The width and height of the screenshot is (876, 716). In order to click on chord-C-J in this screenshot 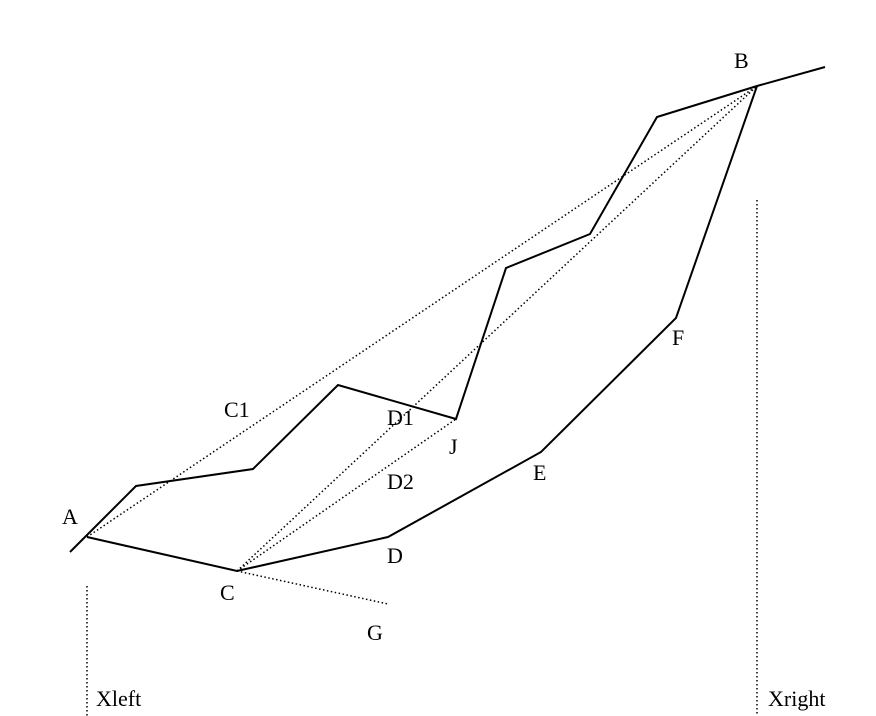, I will do `click(346, 495)`.